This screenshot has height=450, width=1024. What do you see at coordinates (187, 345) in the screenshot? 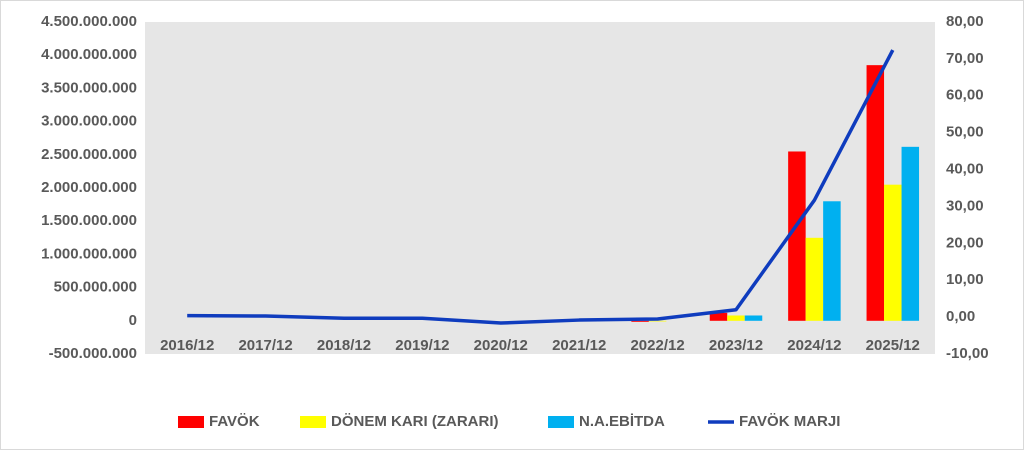
I see `x-tick-label: 2016/12` at bounding box center [187, 345].